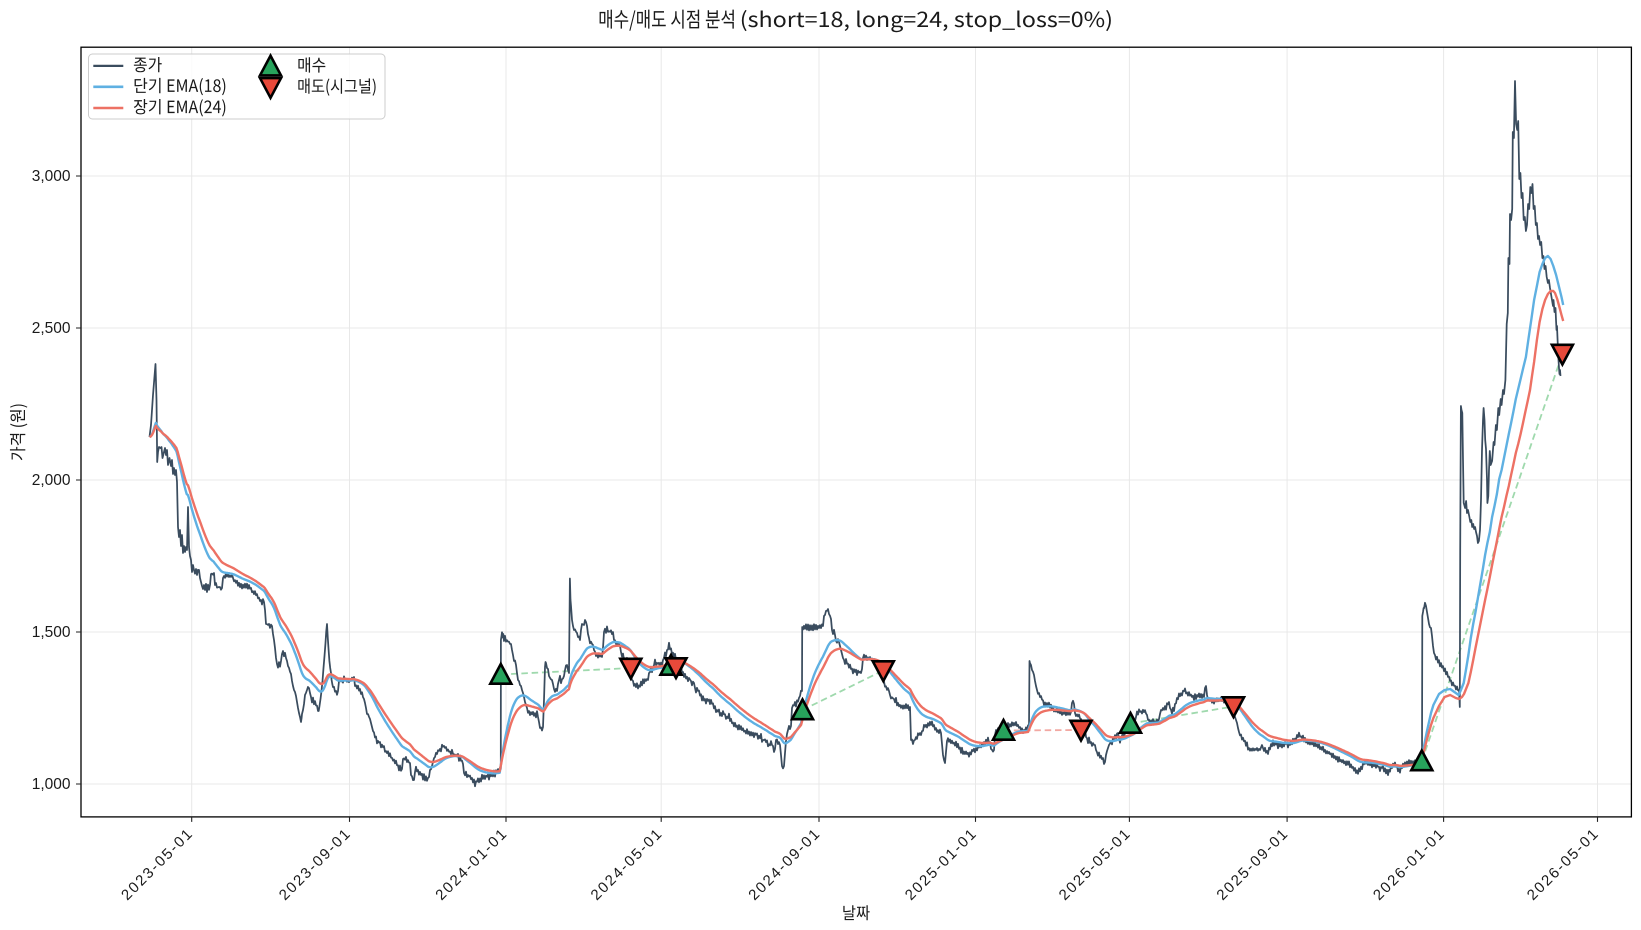 This screenshot has width=1641, height=930. What do you see at coordinates (51, 328) in the screenshot?
I see `svg-text: 2,500` at bounding box center [51, 328].